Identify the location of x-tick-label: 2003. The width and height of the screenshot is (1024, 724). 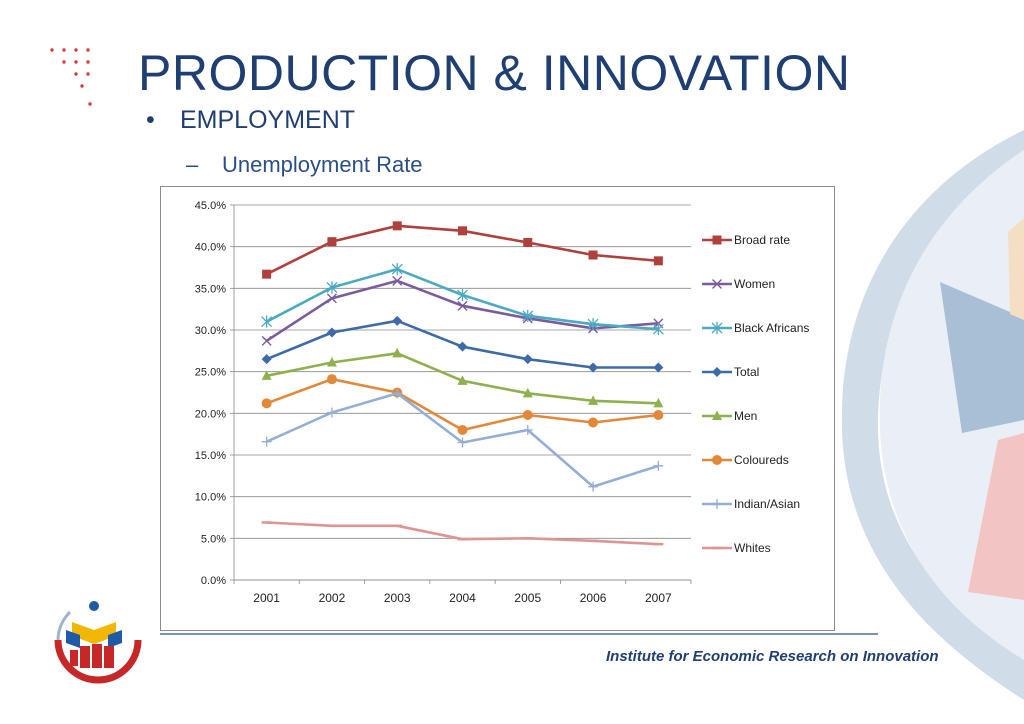
(397, 598).